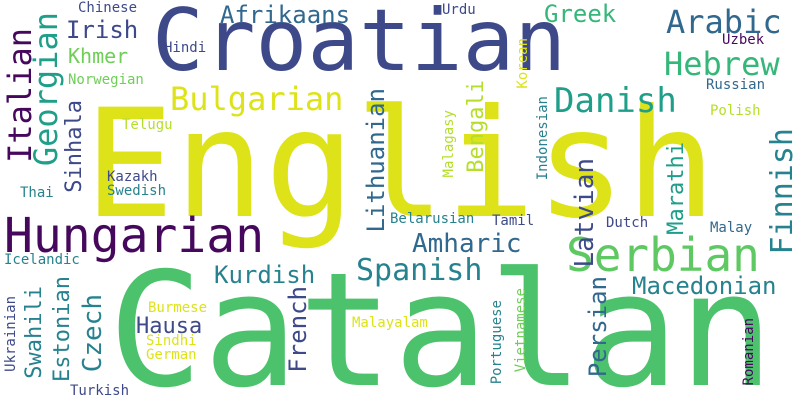  What do you see at coordinates (108, 8) in the screenshot?
I see `word-chinese: Chinese` at bounding box center [108, 8].